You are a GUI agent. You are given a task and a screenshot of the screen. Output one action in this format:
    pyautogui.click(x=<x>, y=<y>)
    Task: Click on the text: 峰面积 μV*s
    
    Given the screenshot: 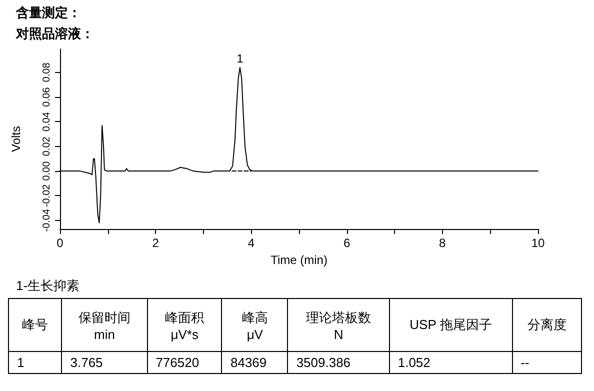 What is the action you would take?
    pyautogui.click(x=184, y=325)
    